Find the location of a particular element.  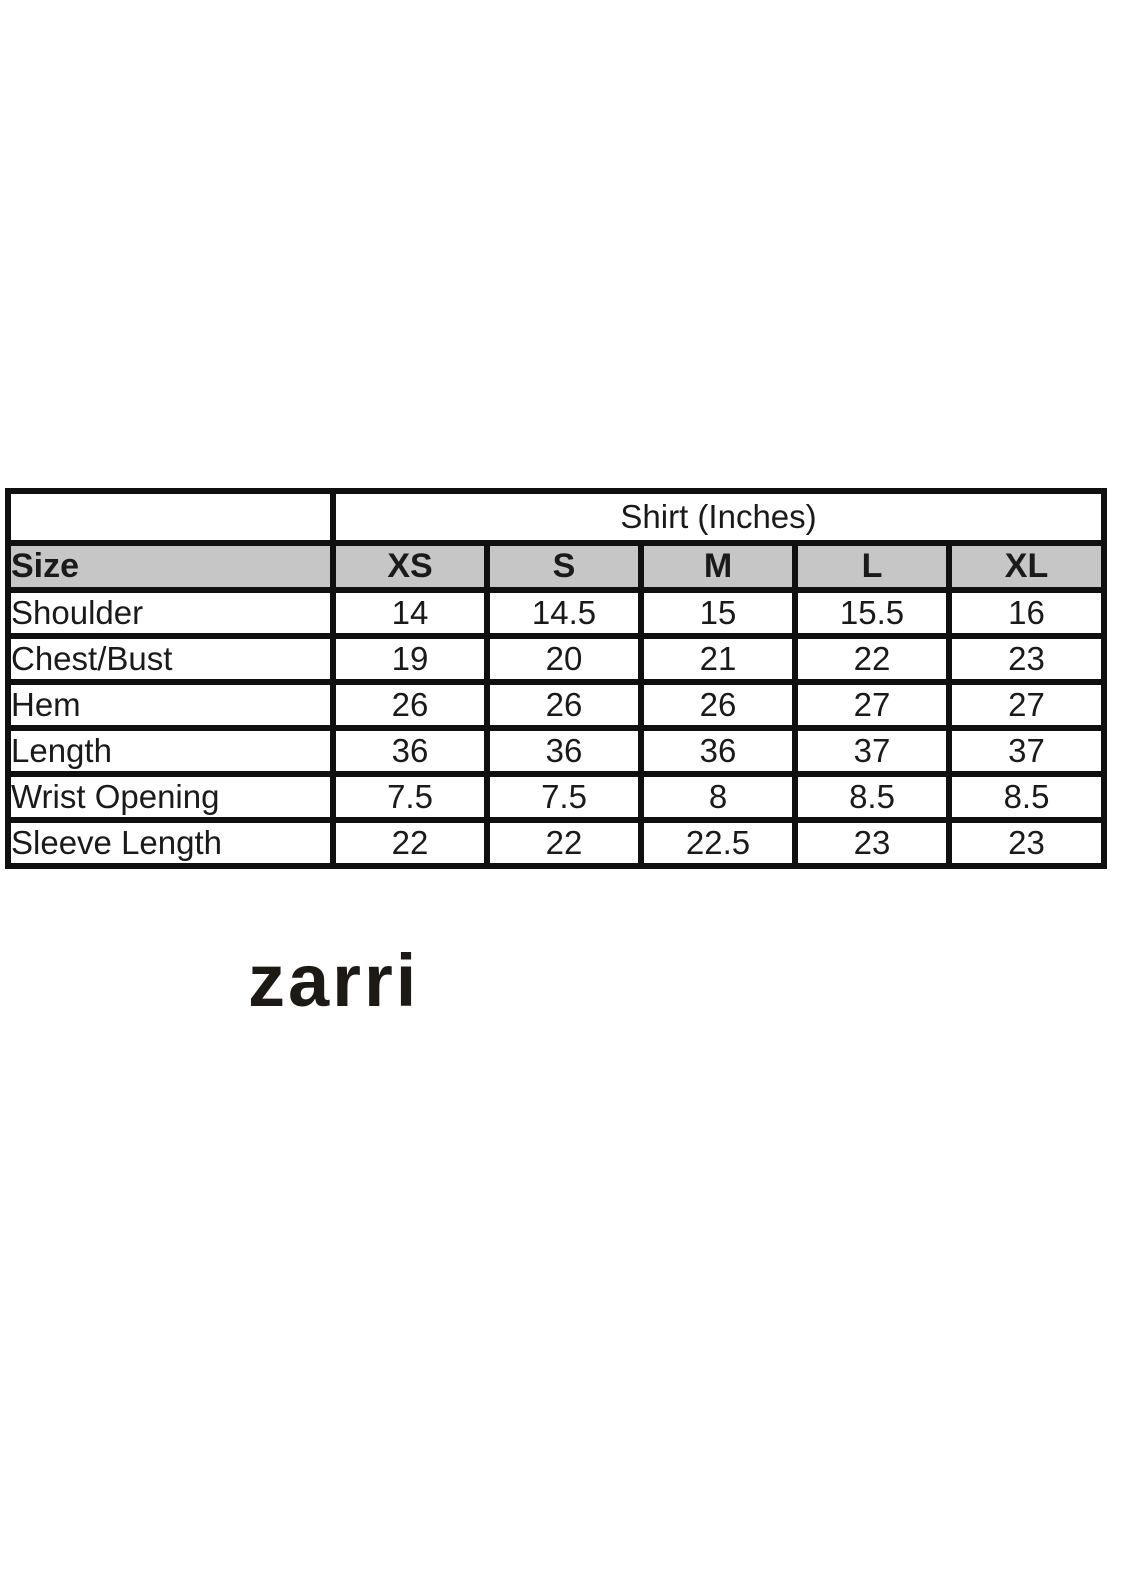

table-row-hem: Hem 26 26 26 27 27 is located at coordinates (556, 705).